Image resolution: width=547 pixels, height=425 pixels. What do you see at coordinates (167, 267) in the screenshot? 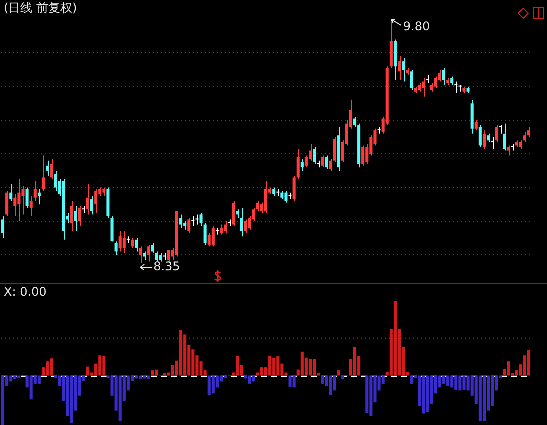
I see `annotation: 8.35` at bounding box center [167, 267].